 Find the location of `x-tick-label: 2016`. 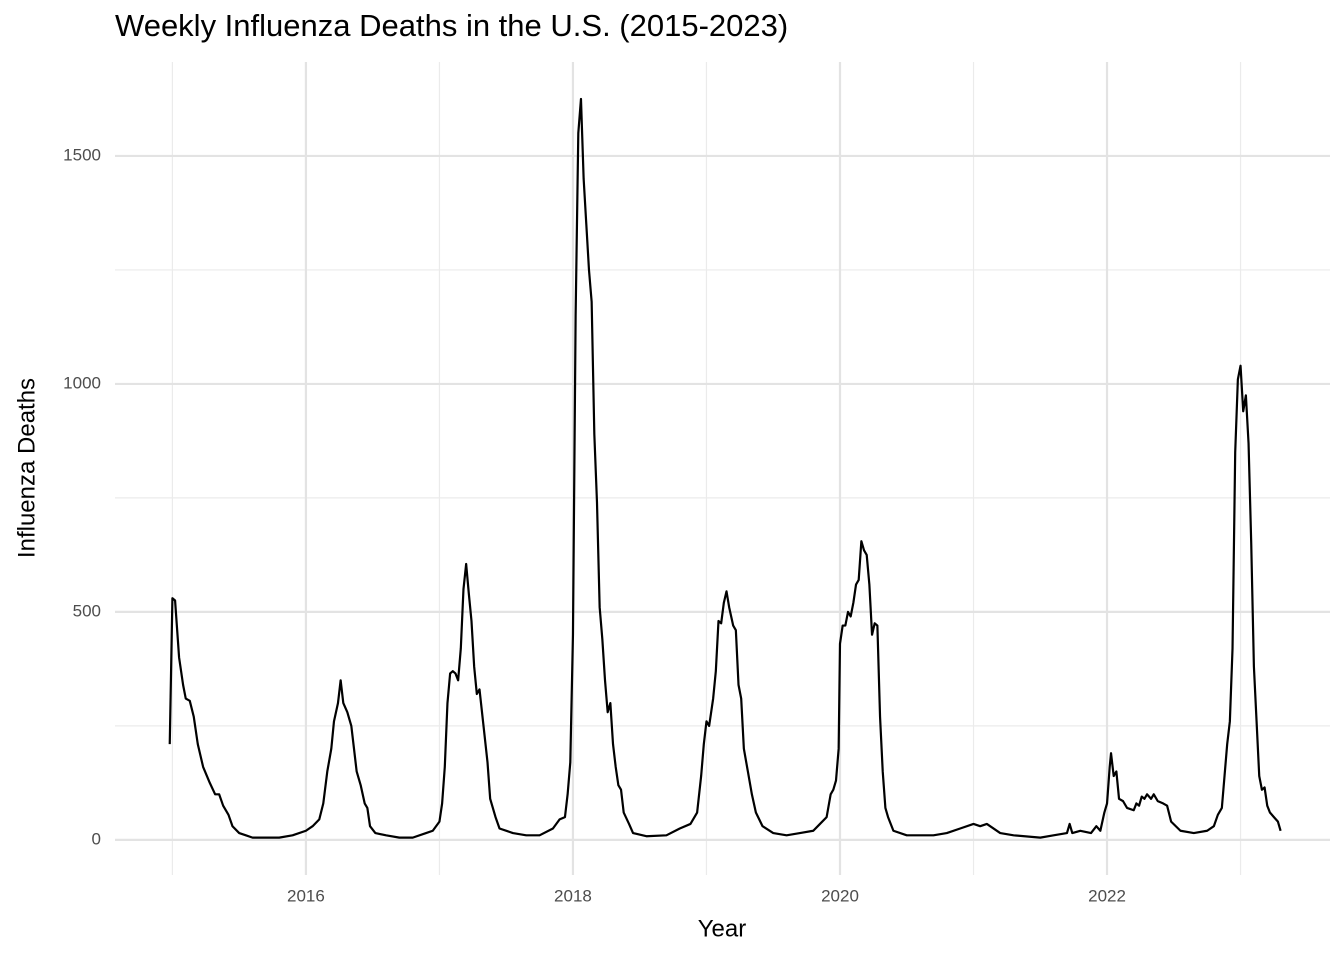

x-tick-label: 2016 is located at coordinates (306, 895).